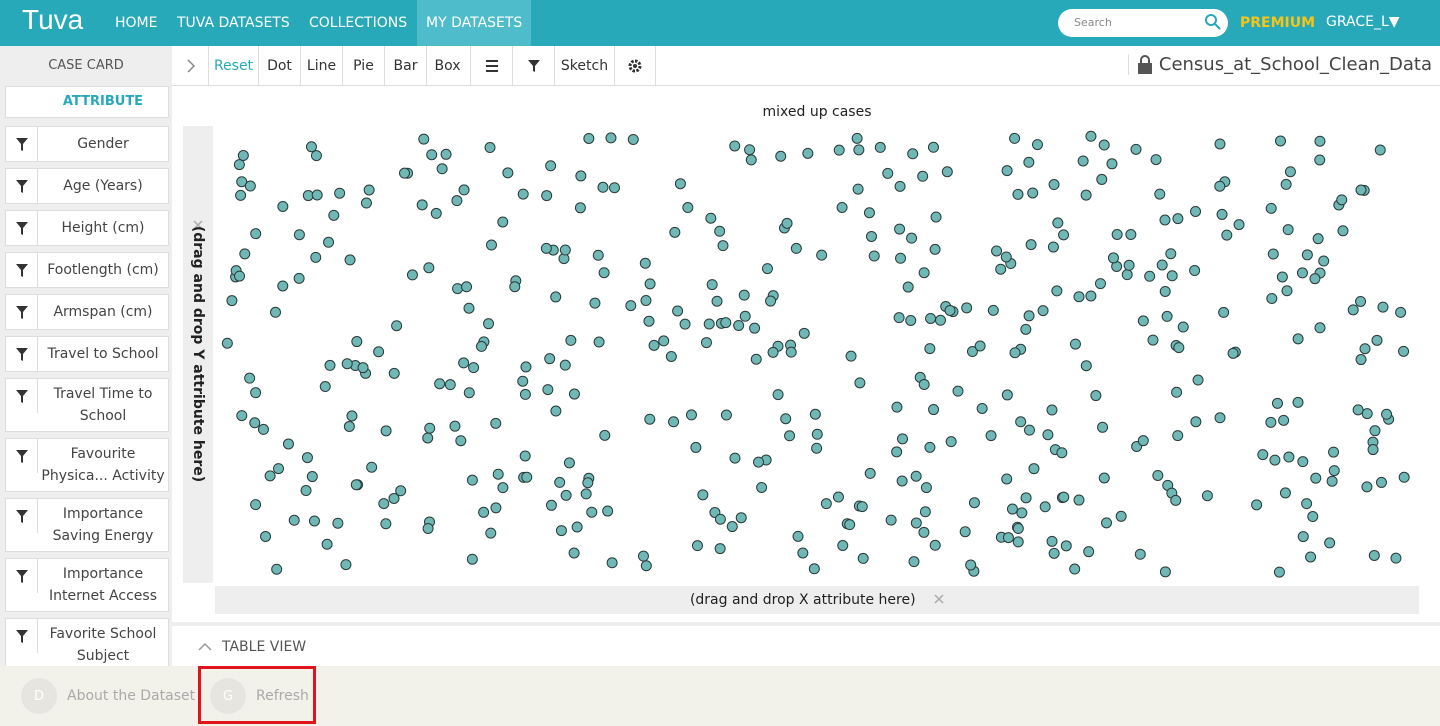 This screenshot has height=726, width=1440. I want to click on graph-type-button: Dot, so click(279, 66).